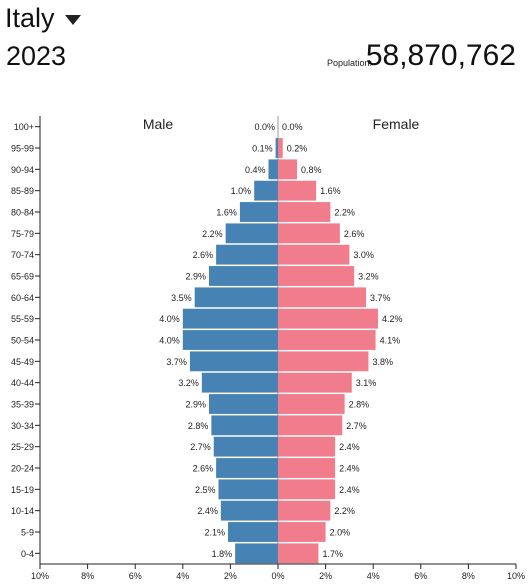 This screenshot has height=588, width=528. What do you see at coordinates (27, 554) in the screenshot?
I see `y-tick-label: 0-4` at bounding box center [27, 554].